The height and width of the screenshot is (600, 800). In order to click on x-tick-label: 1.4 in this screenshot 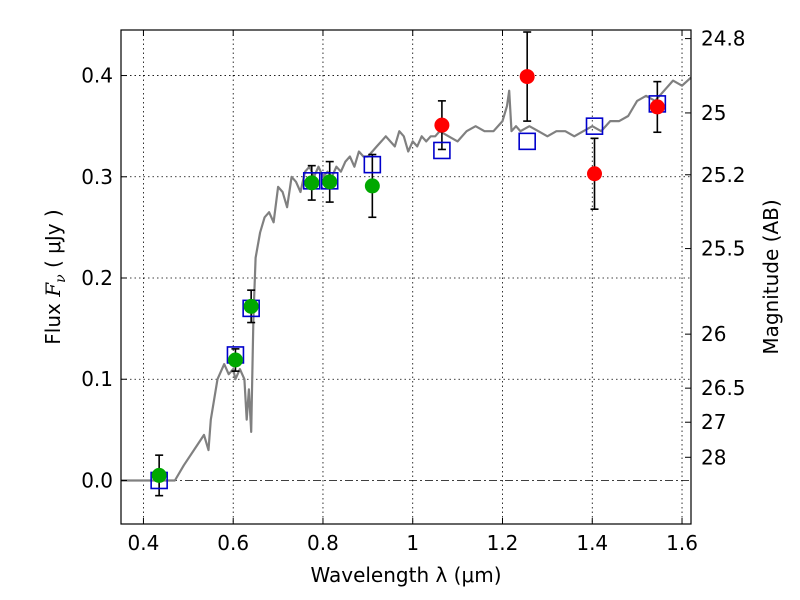, I will do `click(592, 543)`.